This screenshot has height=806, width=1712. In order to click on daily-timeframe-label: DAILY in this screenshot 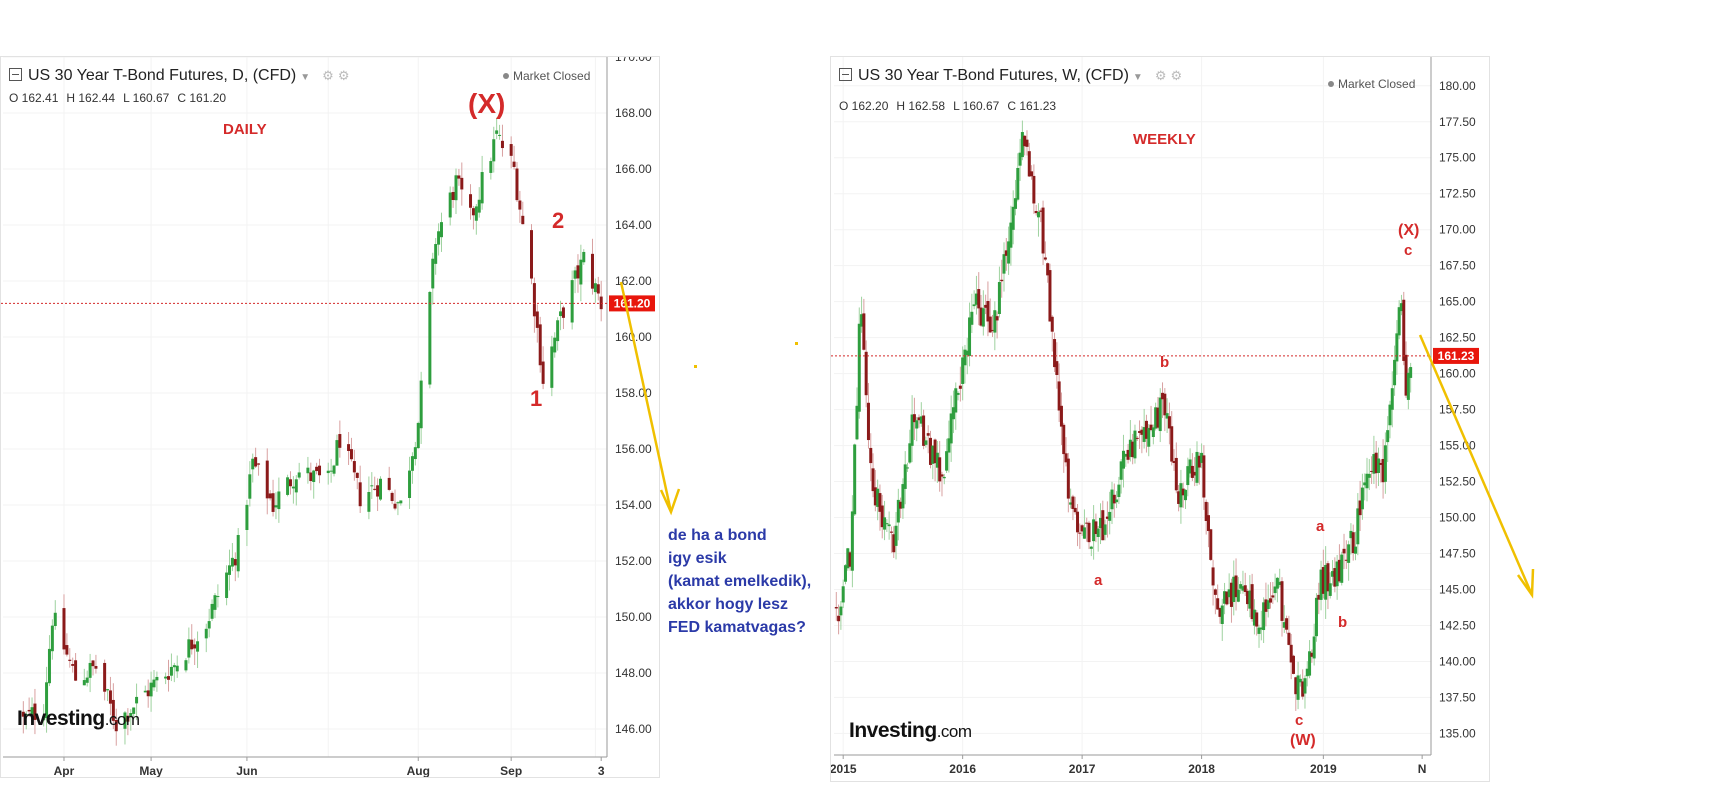, I will do `click(245, 129)`.